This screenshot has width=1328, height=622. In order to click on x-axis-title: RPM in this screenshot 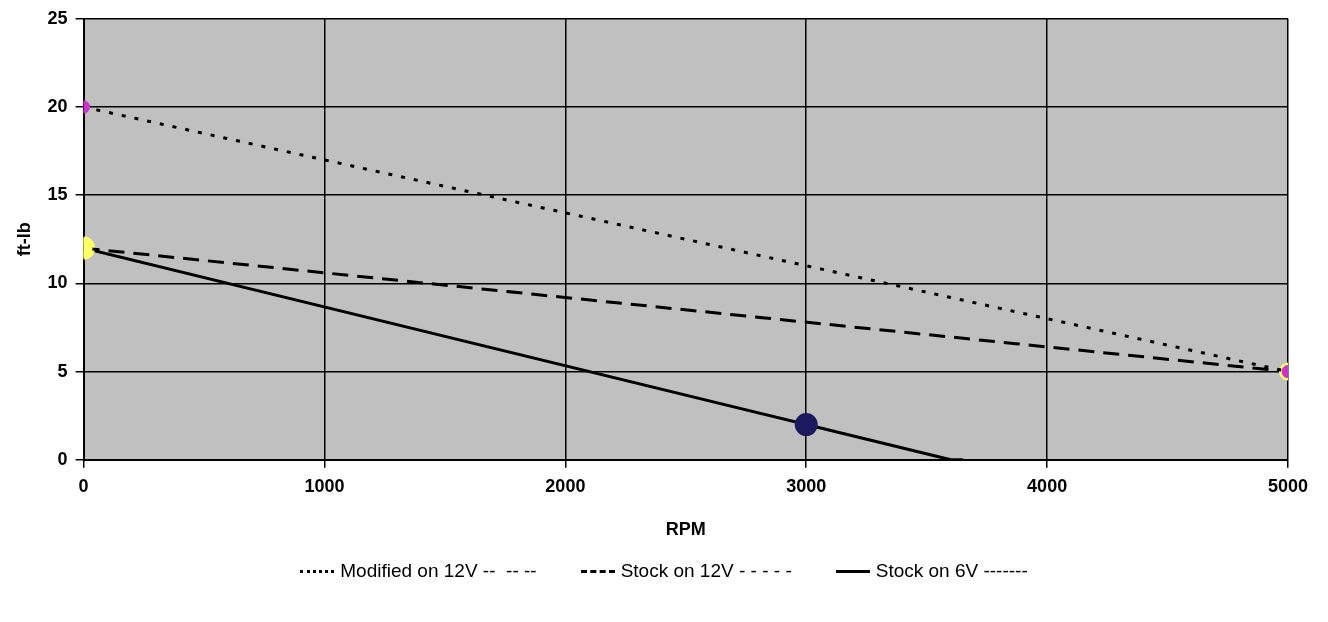, I will do `click(685, 529)`.